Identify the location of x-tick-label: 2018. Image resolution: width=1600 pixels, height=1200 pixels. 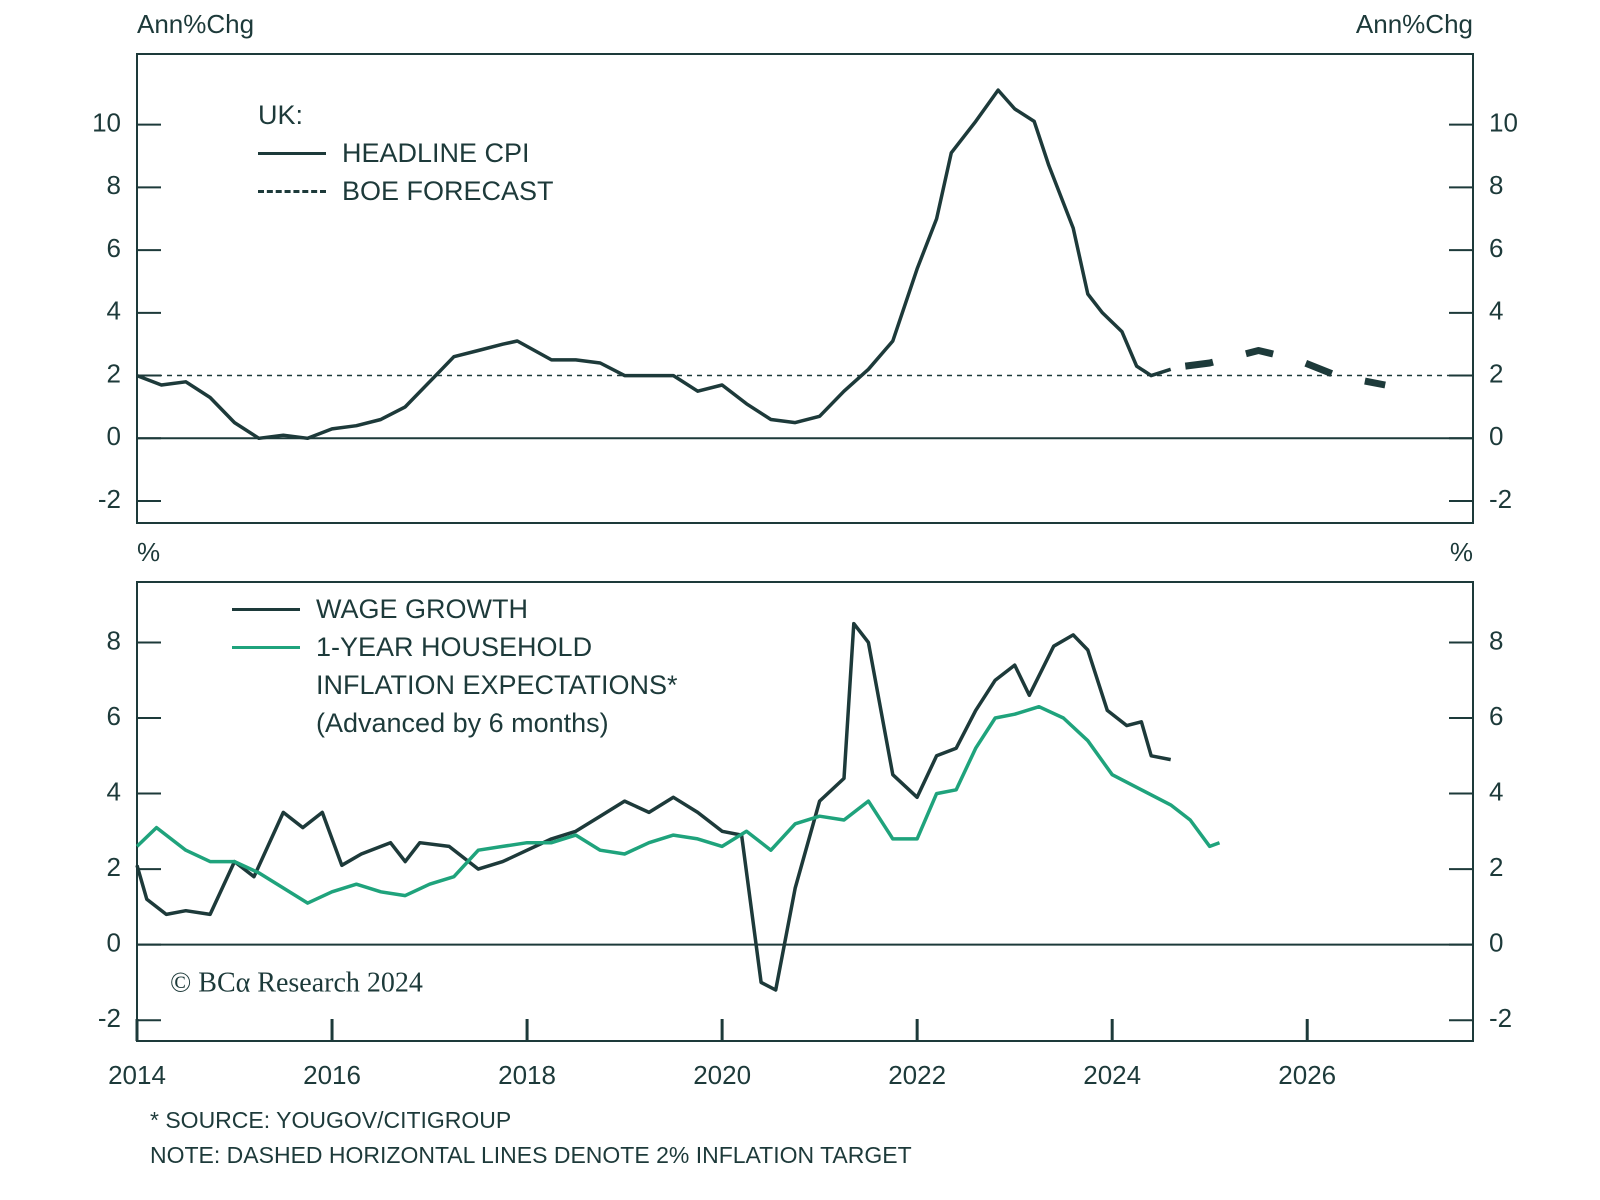
(527, 1075).